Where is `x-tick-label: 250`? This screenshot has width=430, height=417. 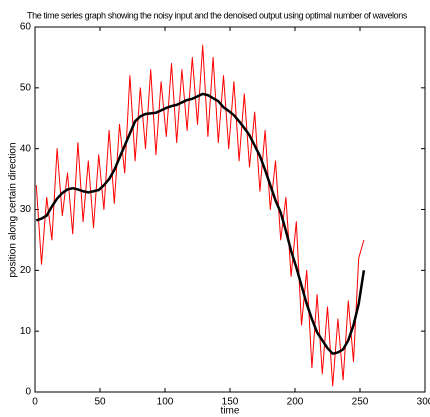 x-tick-label: 250 is located at coordinates (360, 402).